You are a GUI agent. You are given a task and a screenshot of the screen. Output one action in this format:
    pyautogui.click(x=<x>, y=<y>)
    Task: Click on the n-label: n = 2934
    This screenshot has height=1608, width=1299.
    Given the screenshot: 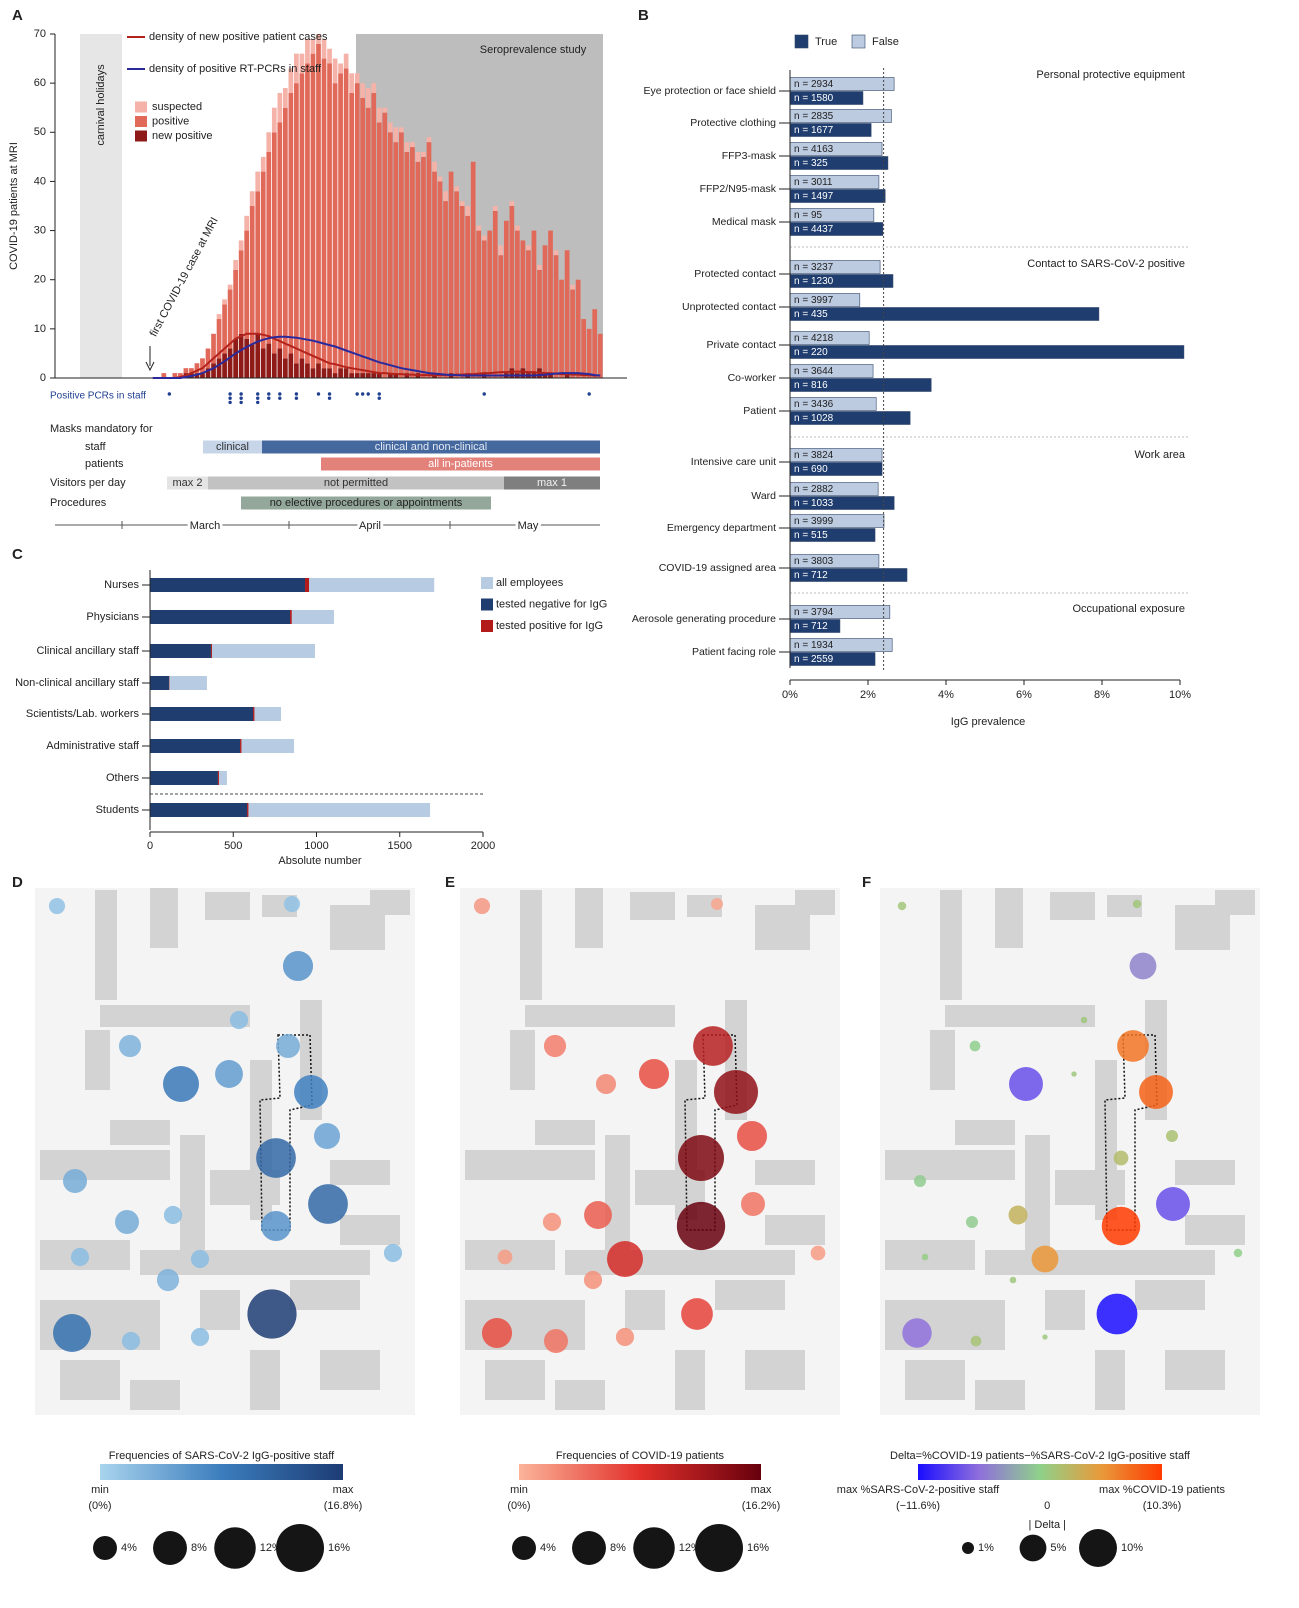 What is the action you would take?
    pyautogui.click(x=814, y=84)
    